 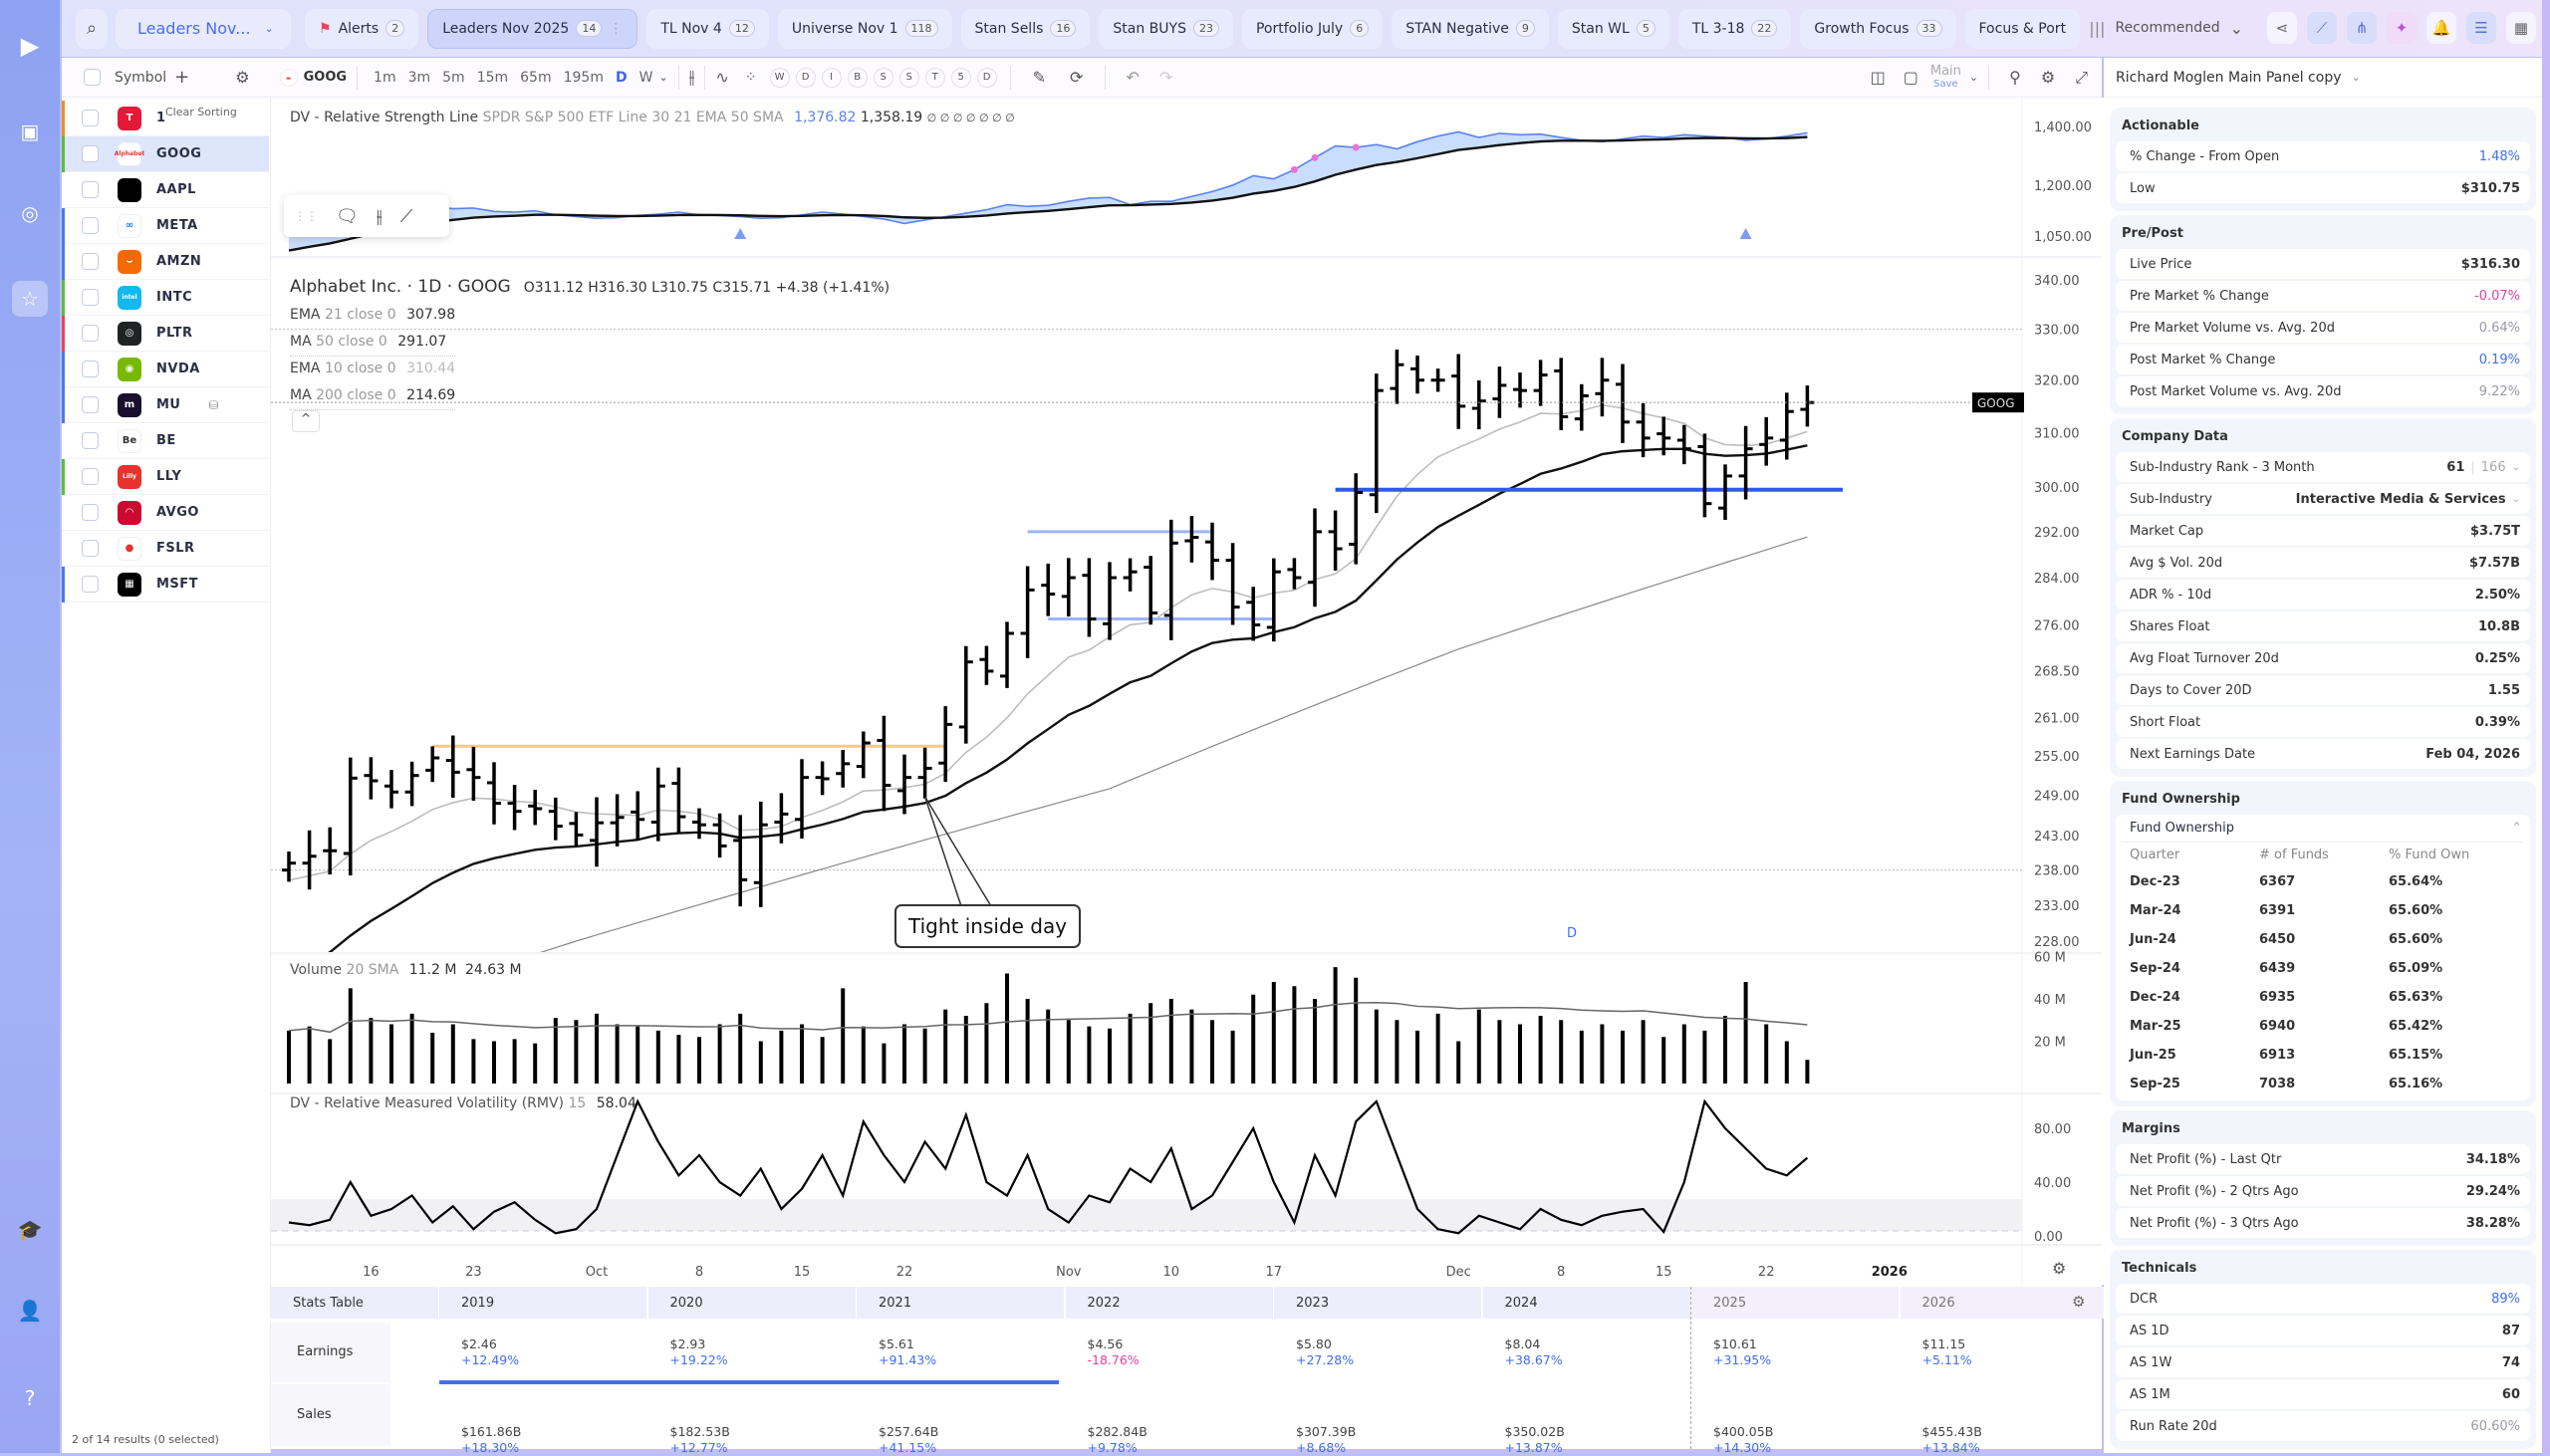 What do you see at coordinates (1910, 77) in the screenshot?
I see `folder-icon: ▢` at bounding box center [1910, 77].